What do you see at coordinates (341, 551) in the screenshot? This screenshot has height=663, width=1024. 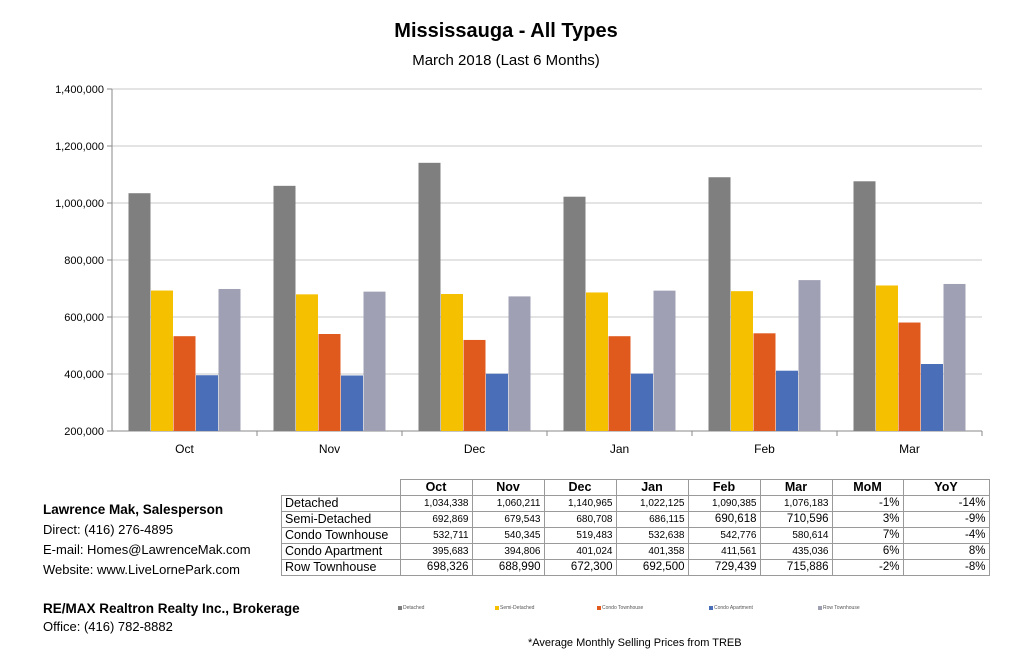 I see `row-label: Condo Apartment` at bounding box center [341, 551].